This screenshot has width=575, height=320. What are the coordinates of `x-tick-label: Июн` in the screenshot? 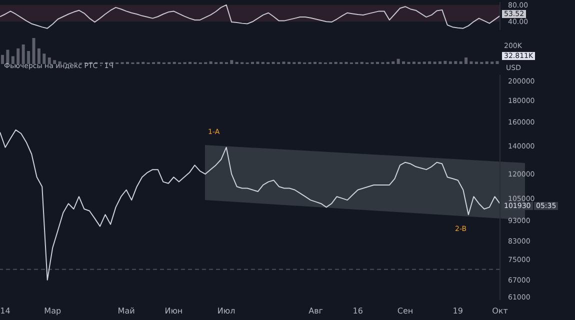 It's located at (173, 311).